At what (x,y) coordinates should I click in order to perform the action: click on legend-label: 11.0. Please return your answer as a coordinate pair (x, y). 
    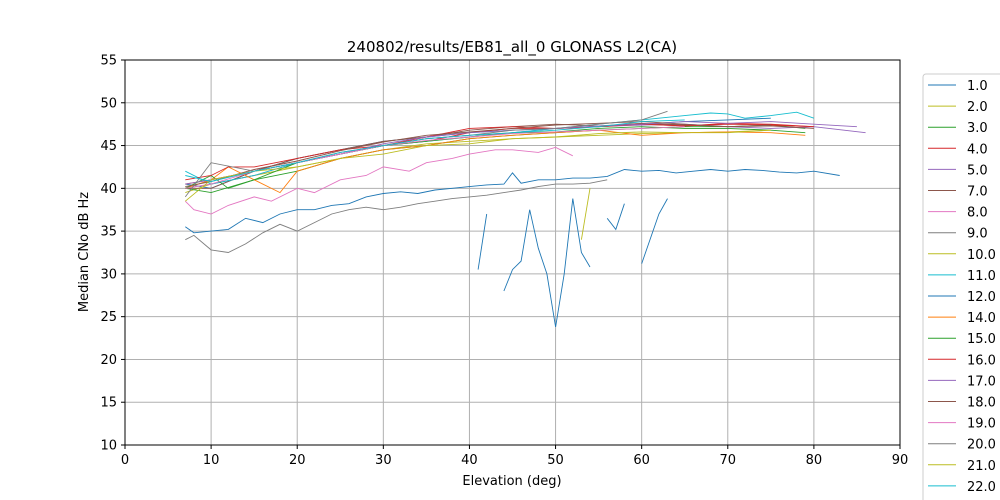
    Looking at the image, I should click on (981, 276).